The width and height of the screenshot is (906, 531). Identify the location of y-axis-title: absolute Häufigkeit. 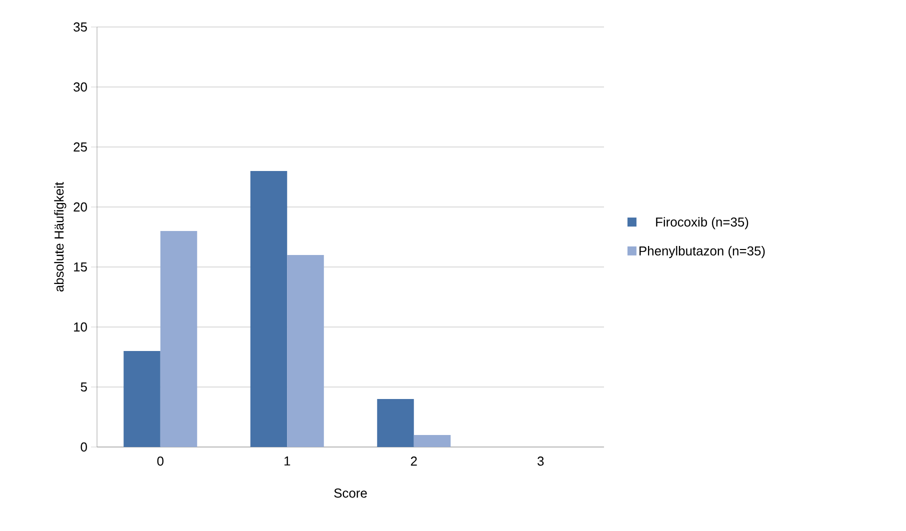
(60, 237).